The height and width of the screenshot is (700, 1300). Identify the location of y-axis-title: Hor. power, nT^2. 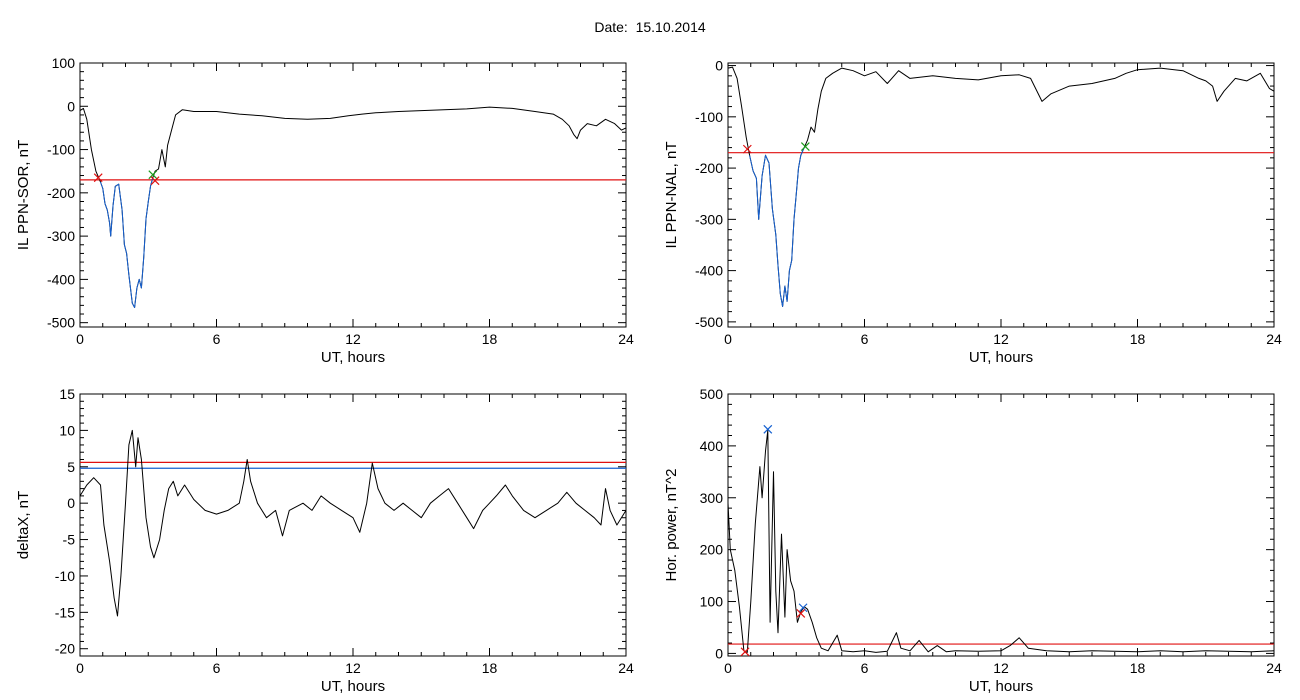
(671, 525).